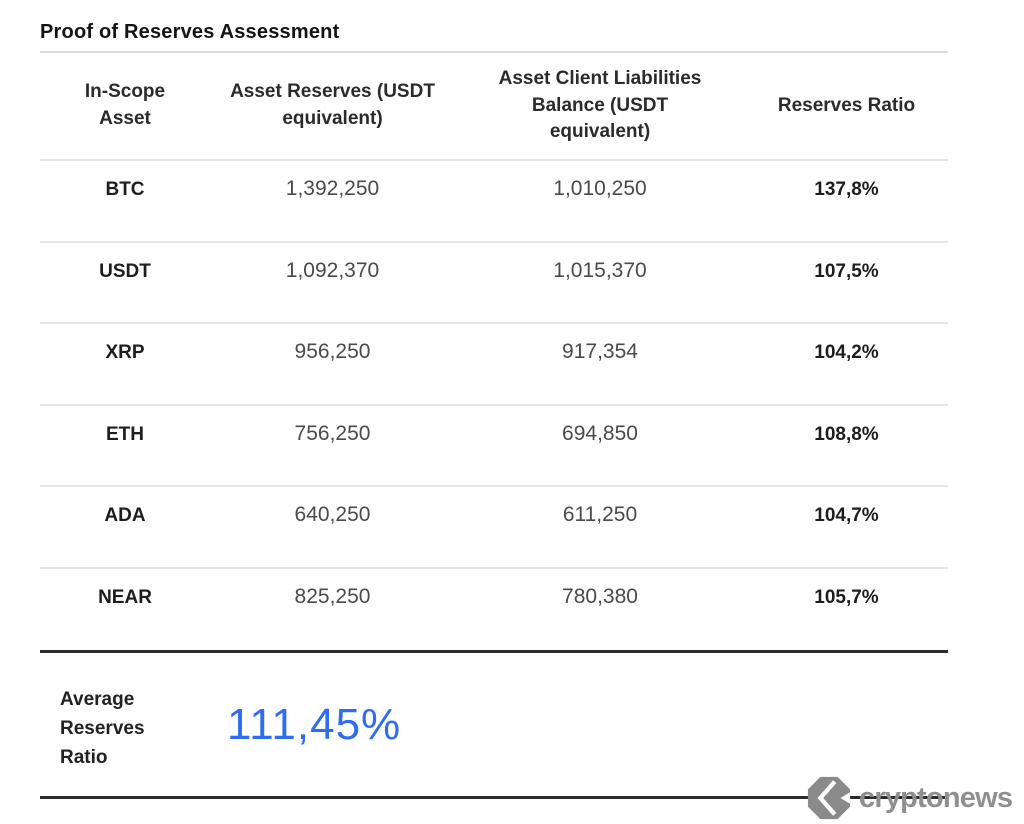 Image resolution: width=1024 pixels, height=824 pixels. What do you see at coordinates (600, 188) in the screenshot?
I see `liabilities-value: 1,010,250` at bounding box center [600, 188].